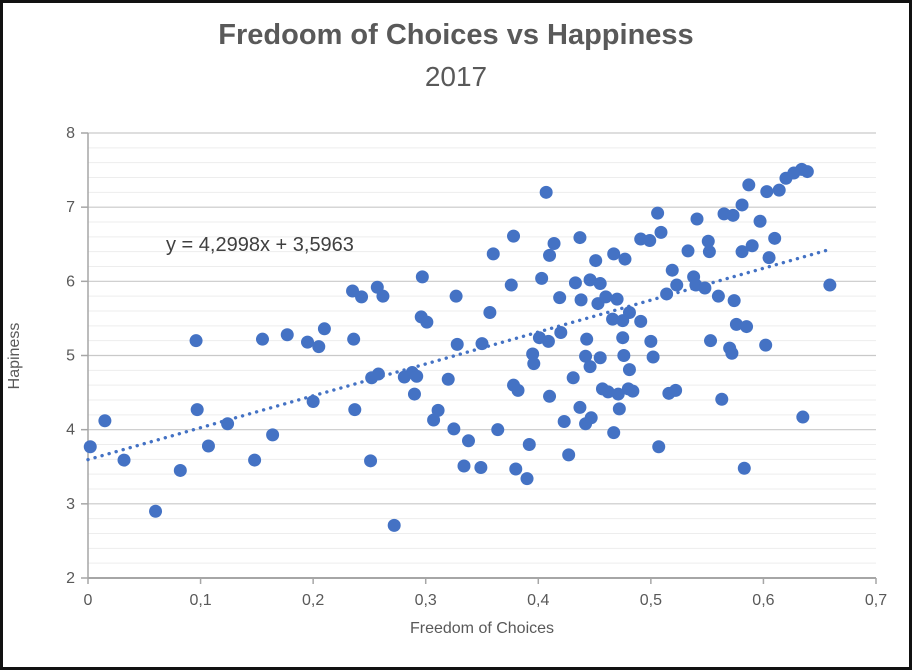 The height and width of the screenshot is (670, 912). I want to click on y-tick-label: 7, so click(70, 207).